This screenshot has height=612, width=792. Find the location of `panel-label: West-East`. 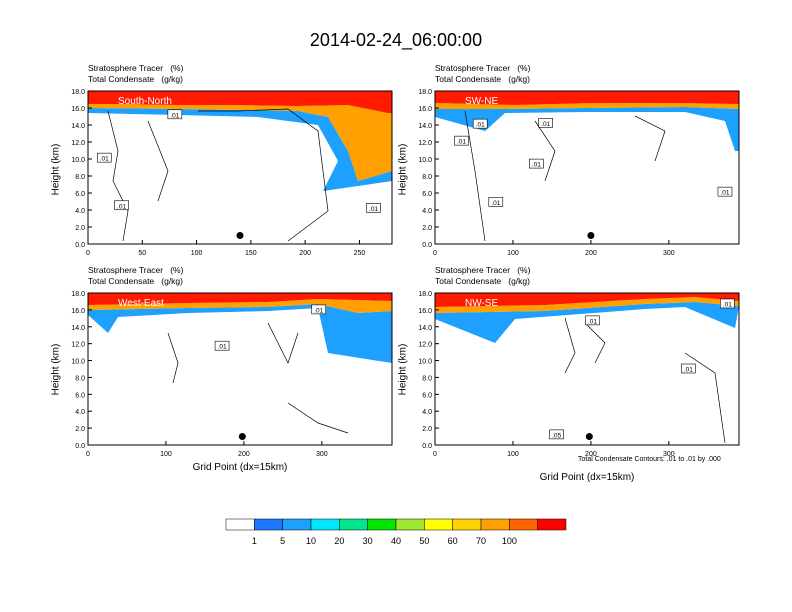

panel-label: West-East is located at coordinates (141, 303).